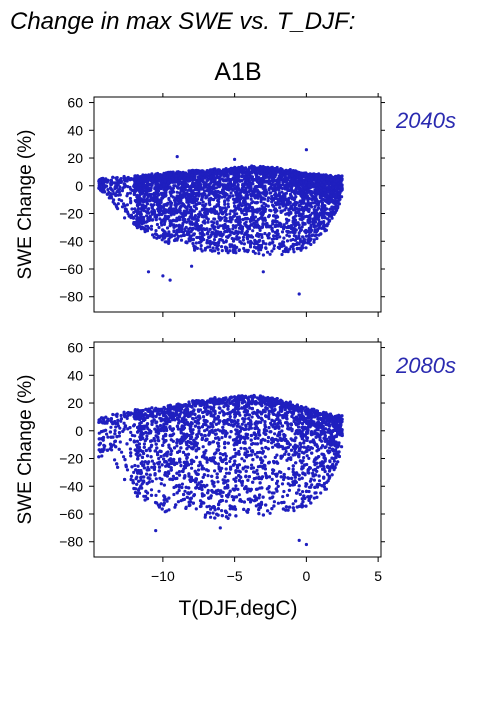 Image resolution: width=501 pixels, height=709 pixels. Describe the element at coordinates (237, 72) in the screenshot. I see `scenario-label: A1B` at that location.